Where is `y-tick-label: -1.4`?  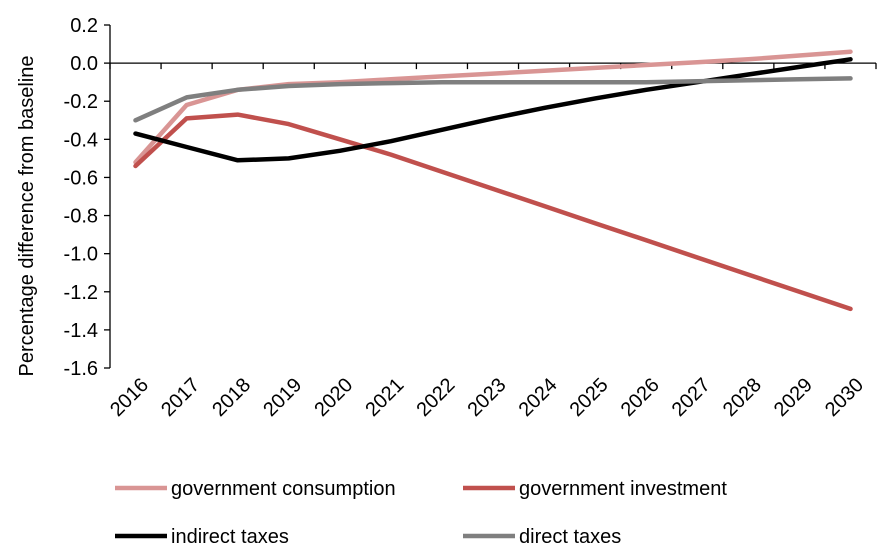
y-tick-label: -1.4 is located at coordinates (81, 331).